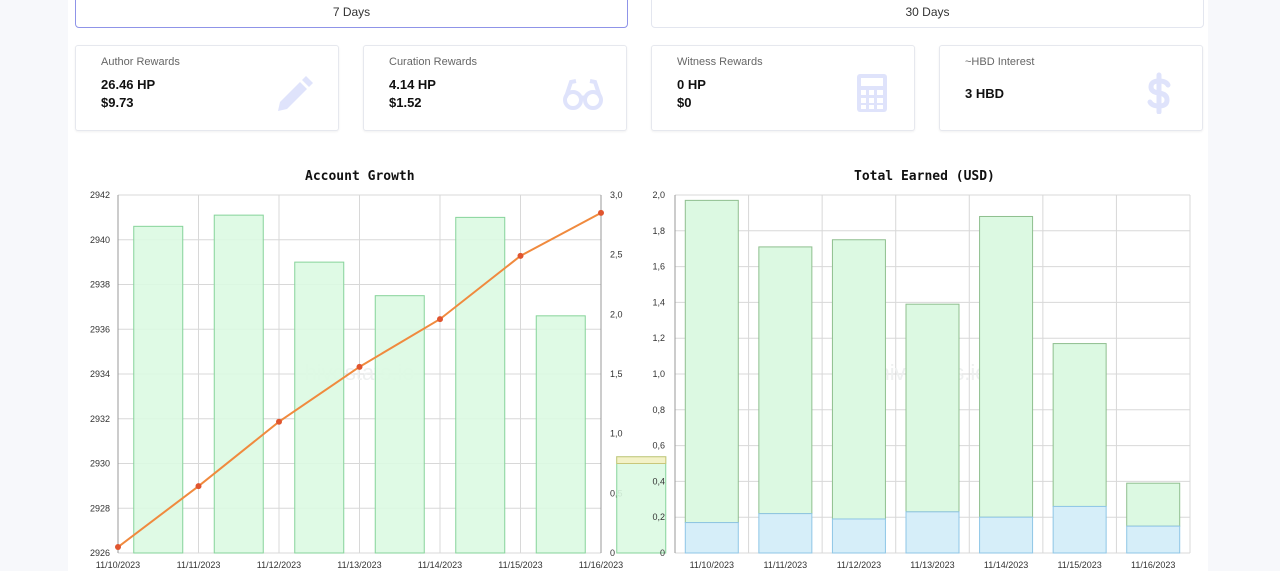 The image size is (1280, 571). I want to click on right-tick-label: 0, so click(612, 553).